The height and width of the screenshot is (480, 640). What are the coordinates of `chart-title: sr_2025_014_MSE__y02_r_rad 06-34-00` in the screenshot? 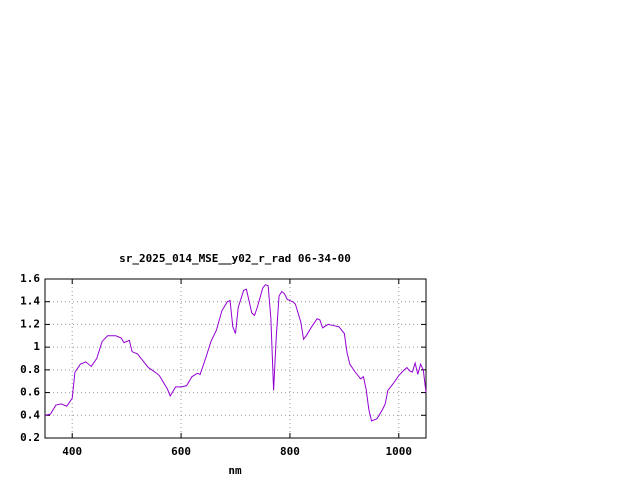 It's located at (235, 258).